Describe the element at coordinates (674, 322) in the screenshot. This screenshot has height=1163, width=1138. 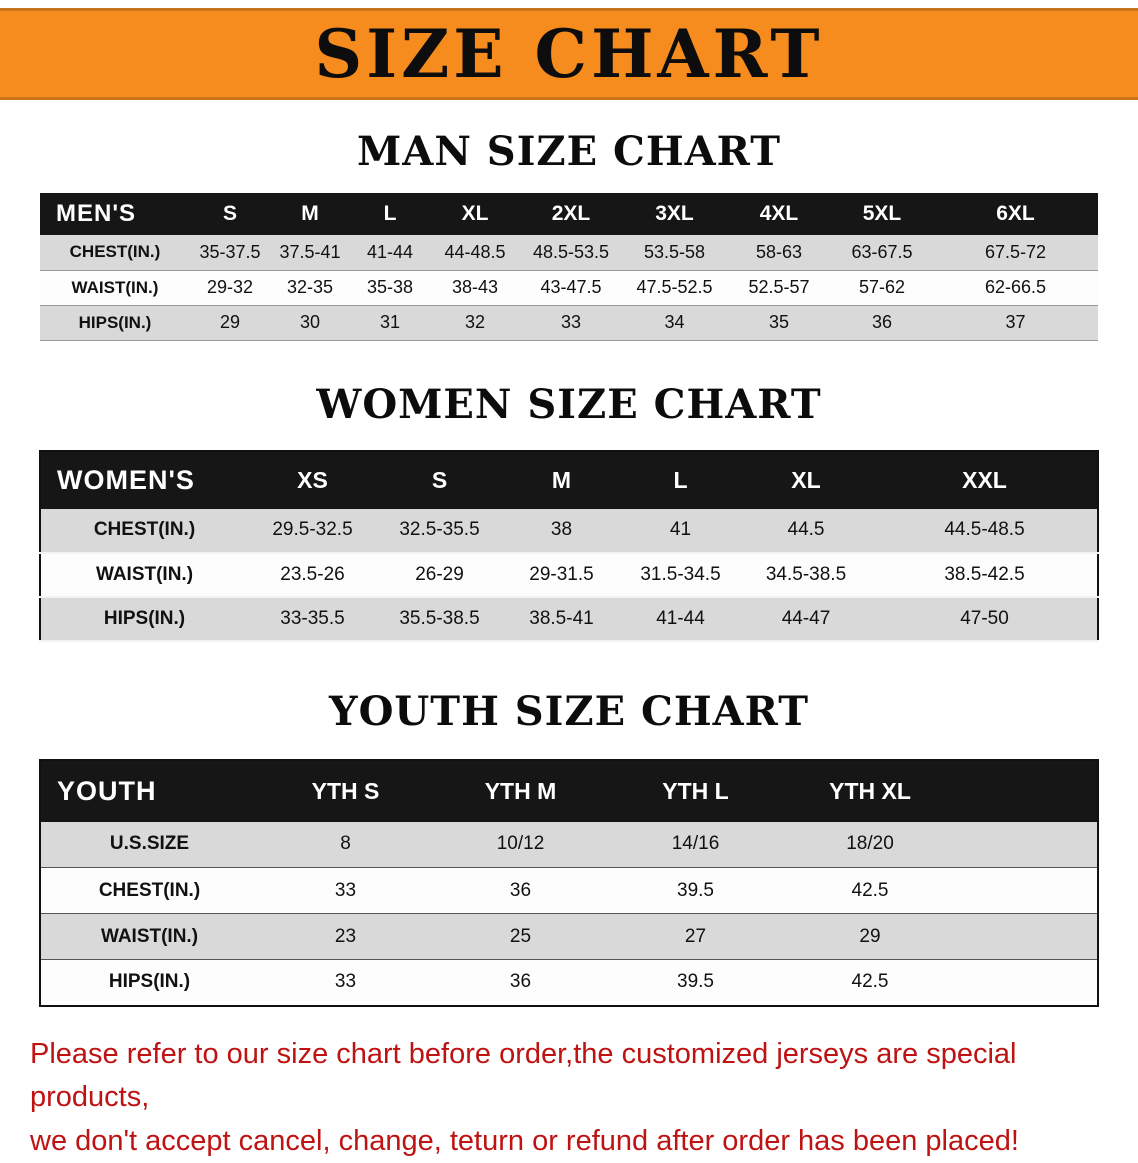
I see `size-cell: 34` at that location.